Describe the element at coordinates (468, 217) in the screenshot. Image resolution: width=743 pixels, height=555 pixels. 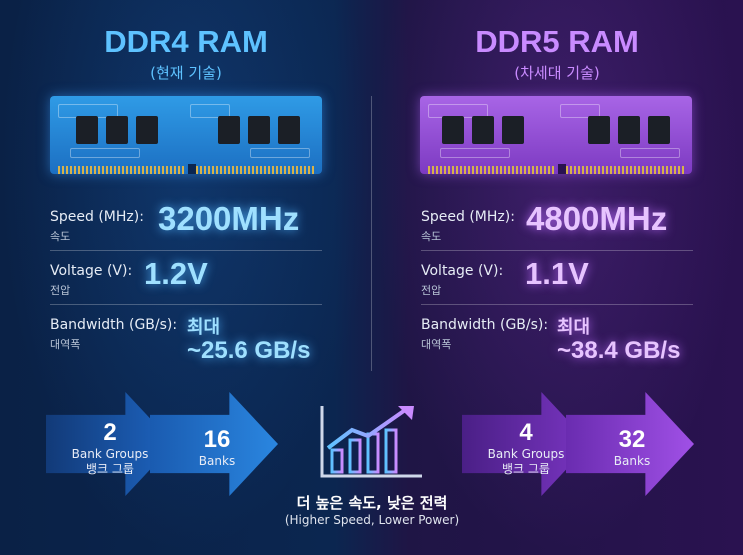
I see `ddr5-speed-label: Speed (MHz):` at that location.